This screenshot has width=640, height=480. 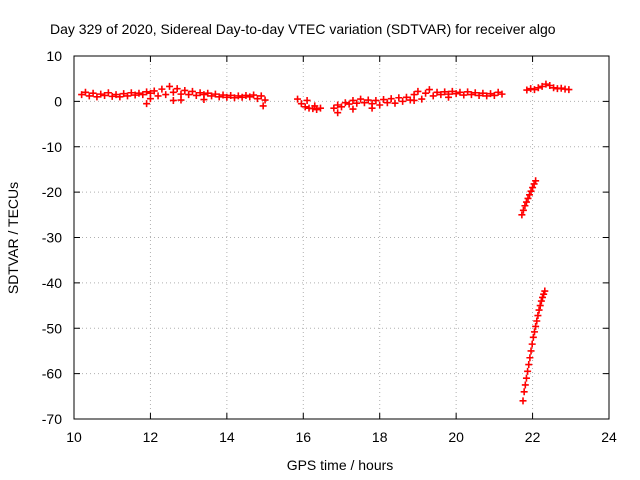 I want to click on y-tick-label: -30, so click(x=52, y=238).